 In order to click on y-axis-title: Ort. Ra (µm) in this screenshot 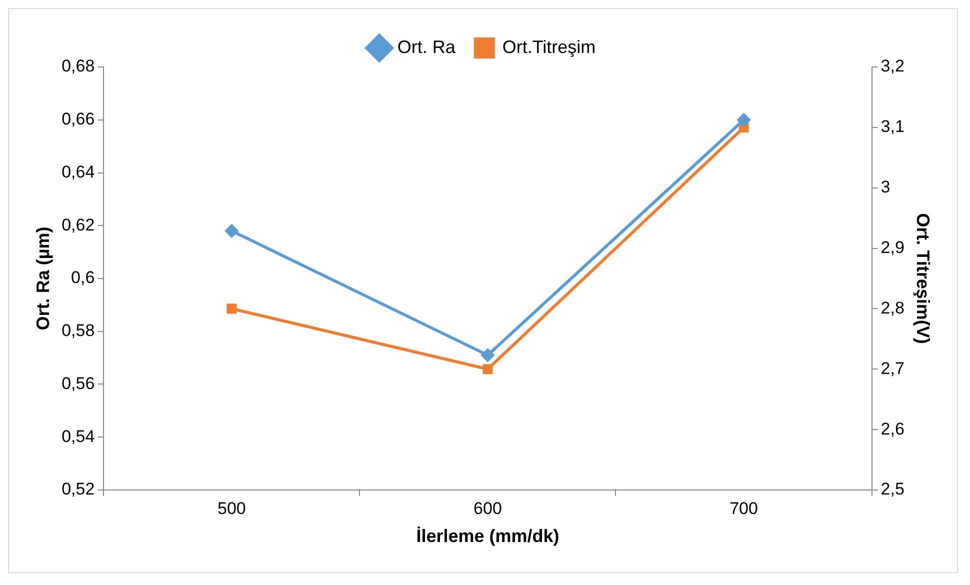, I will do `click(42, 278)`.